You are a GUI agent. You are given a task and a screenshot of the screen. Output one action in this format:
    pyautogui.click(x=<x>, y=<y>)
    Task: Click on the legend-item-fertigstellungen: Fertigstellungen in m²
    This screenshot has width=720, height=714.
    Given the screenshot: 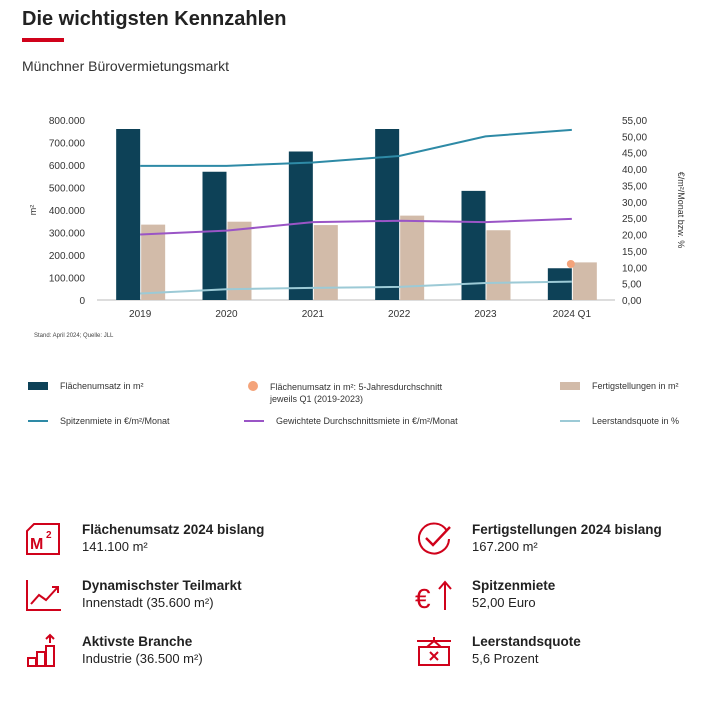 What is the action you would take?
    pyautogui.click(x=619, y=386)
    